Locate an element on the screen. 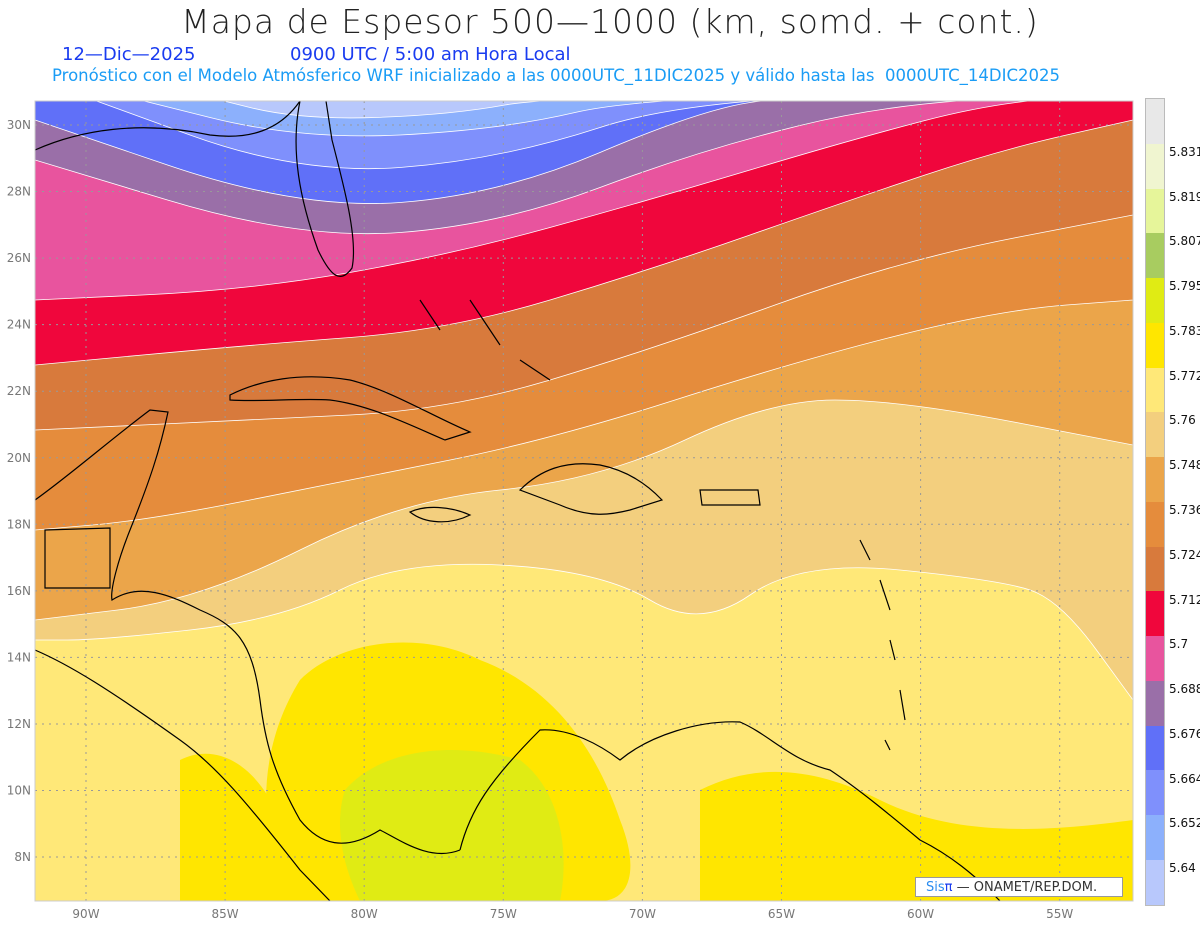 This screenshot has width=1200, height=927. bahamas-coast is located at coordinates (485, 340).